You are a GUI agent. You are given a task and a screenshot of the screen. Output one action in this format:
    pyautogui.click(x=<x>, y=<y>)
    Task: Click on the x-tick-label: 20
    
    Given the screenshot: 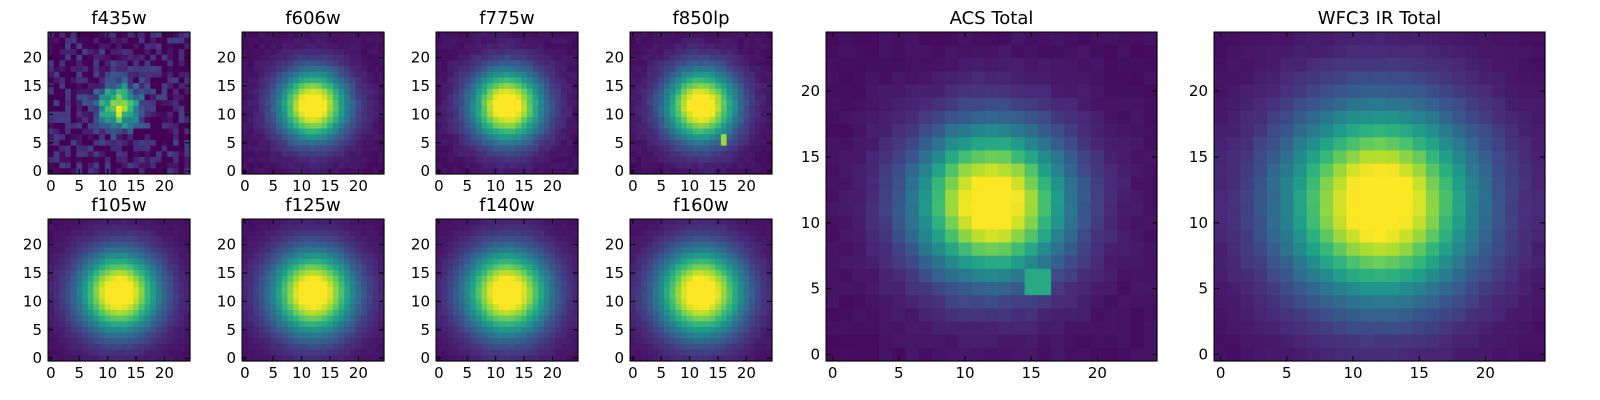 What is the action you would take?
    pyautogui.click(x=746, y=186)
    